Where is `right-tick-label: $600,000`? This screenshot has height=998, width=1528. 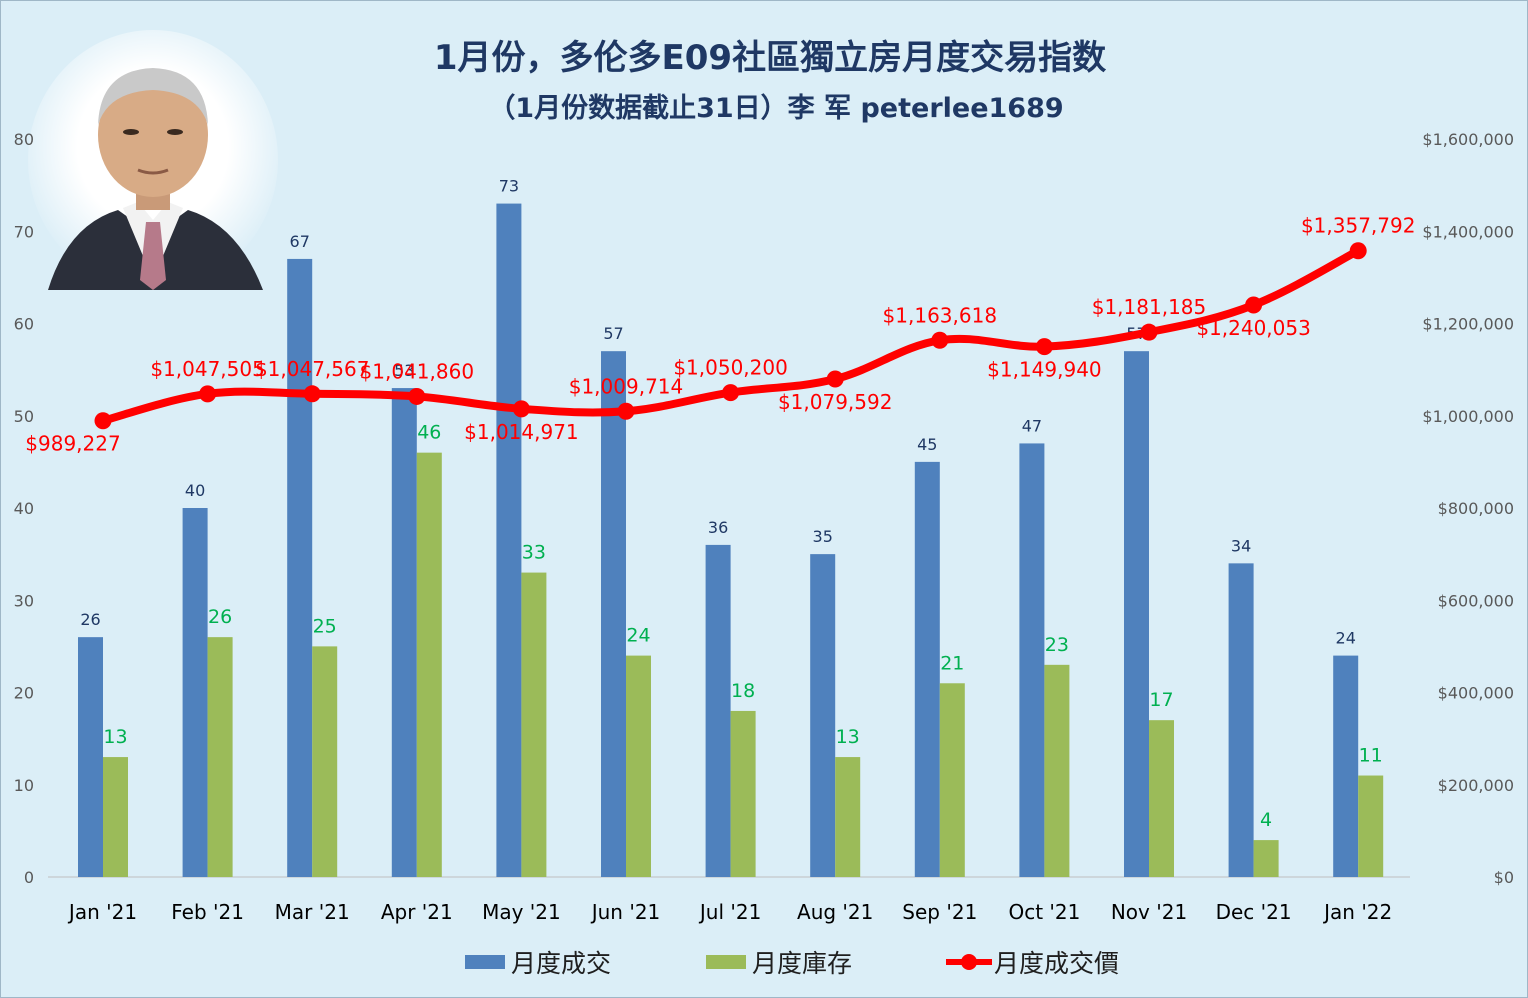 right-tick-label: $600,000 is located at coordinates (1476, 600).